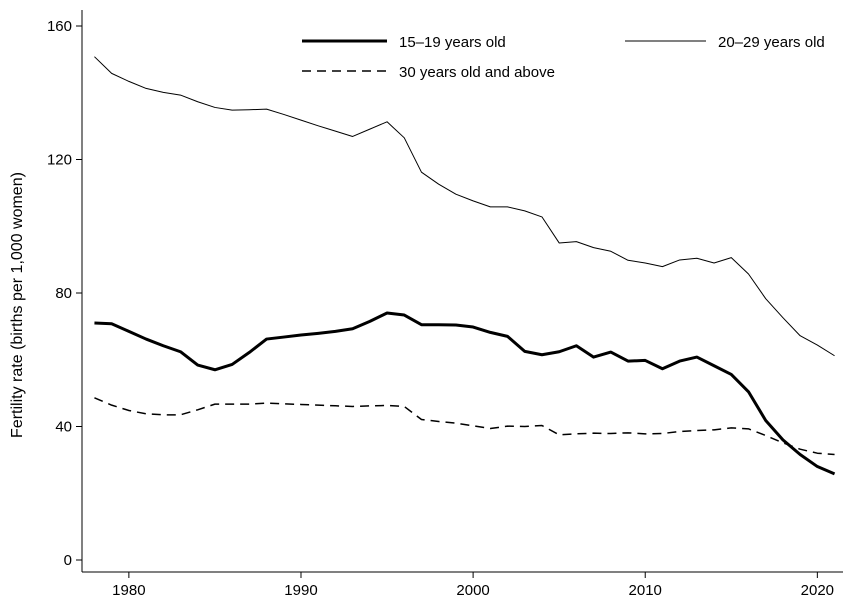  I want to click on y-axis-label: Fertility rate (births per 1,000 women), so click(17, 305).